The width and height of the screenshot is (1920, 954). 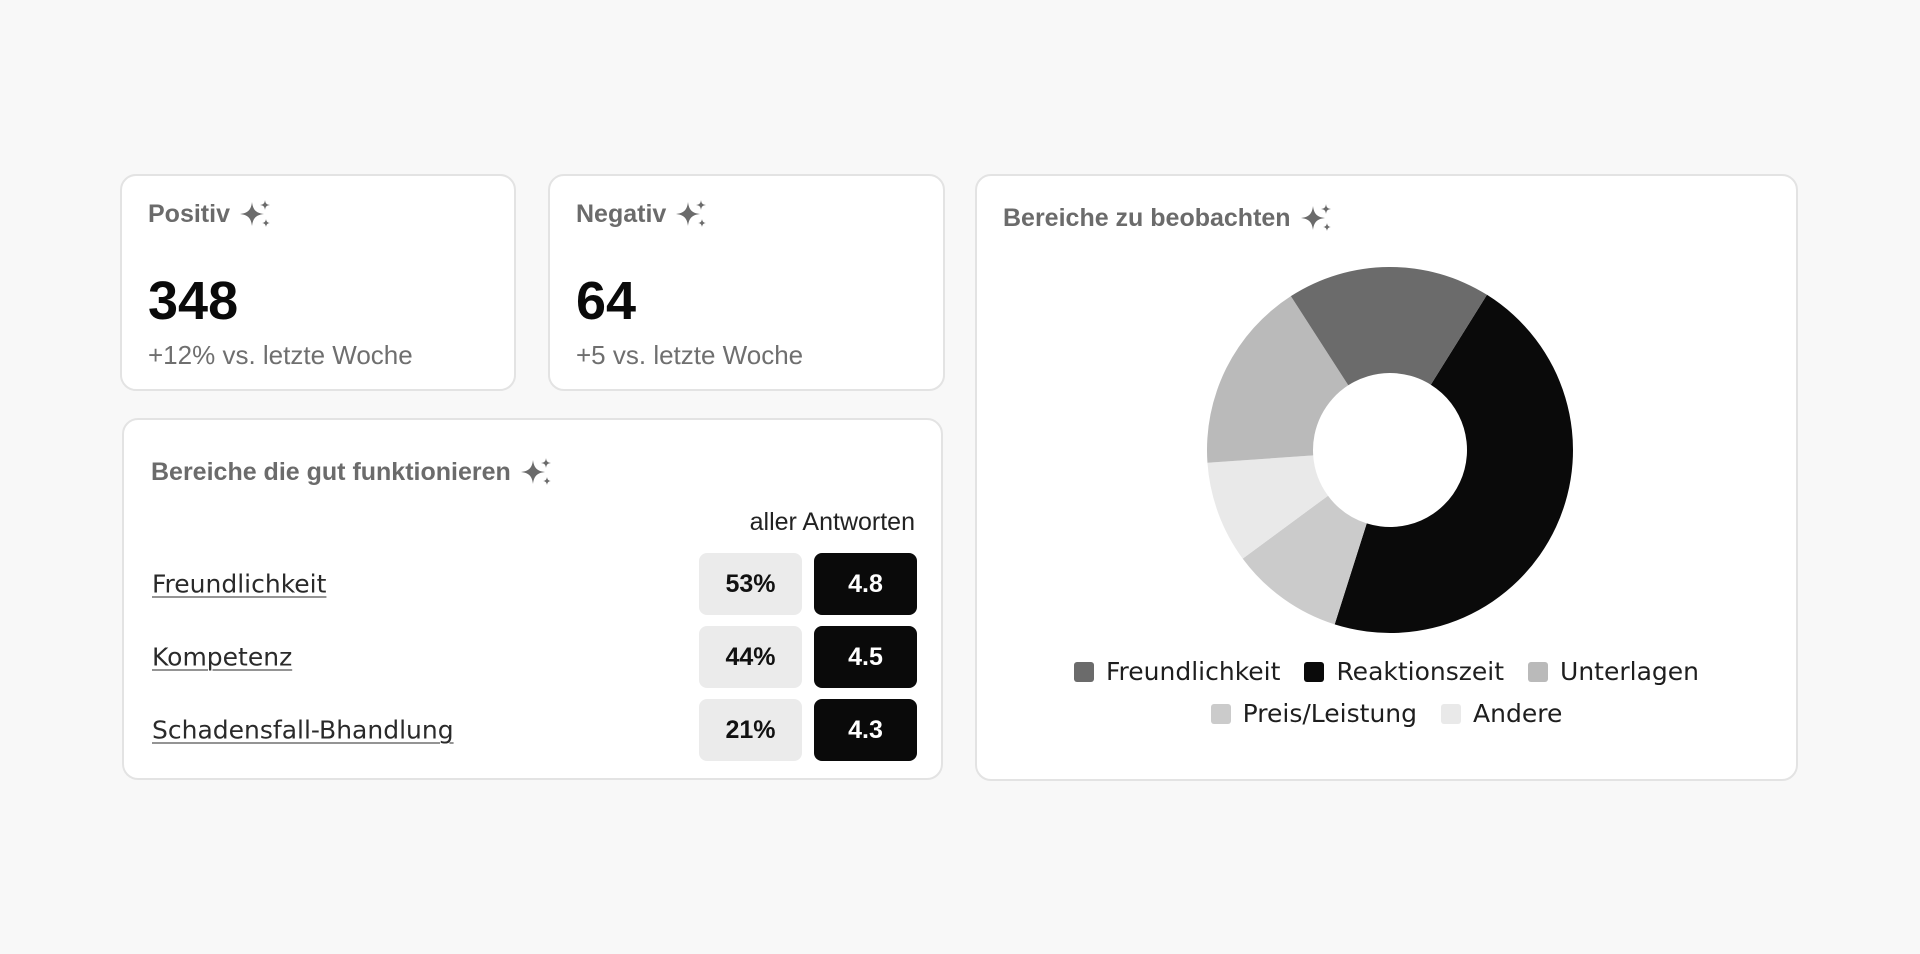 I want to click on watch-areas-title-row: Bereiche zu beobachten, so click(x=1168, y=218).